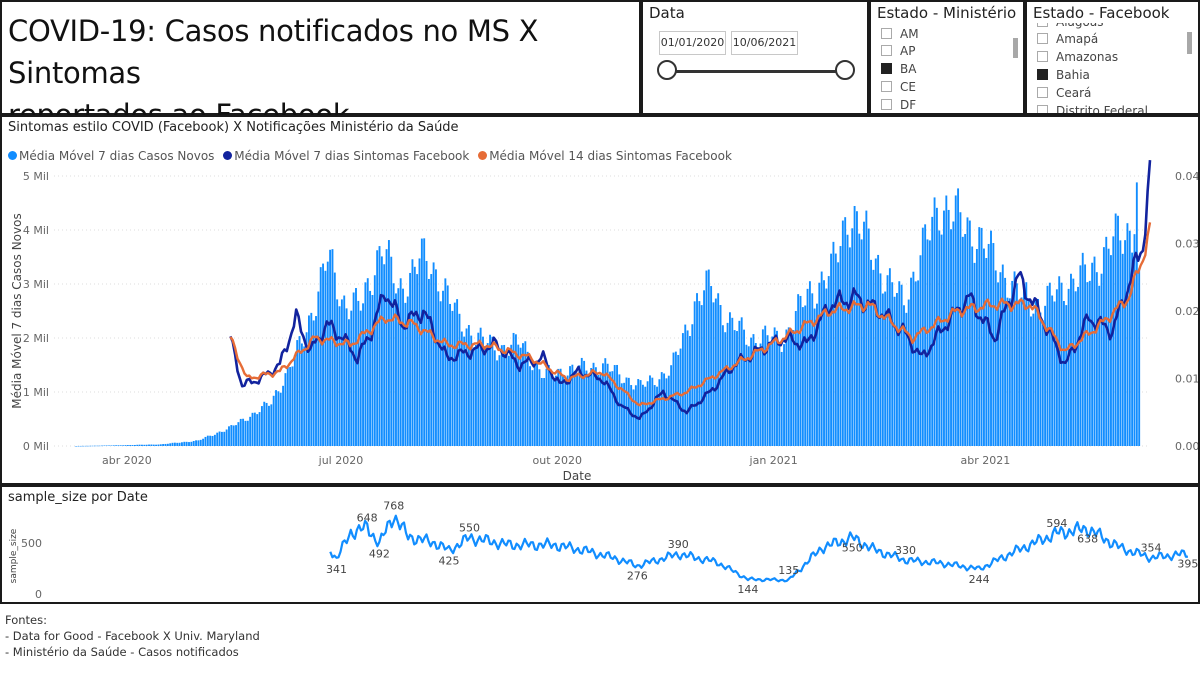 This screenshot has height=676, width=1200. I want to click on sample-data-label: 550, so click(852, 548).